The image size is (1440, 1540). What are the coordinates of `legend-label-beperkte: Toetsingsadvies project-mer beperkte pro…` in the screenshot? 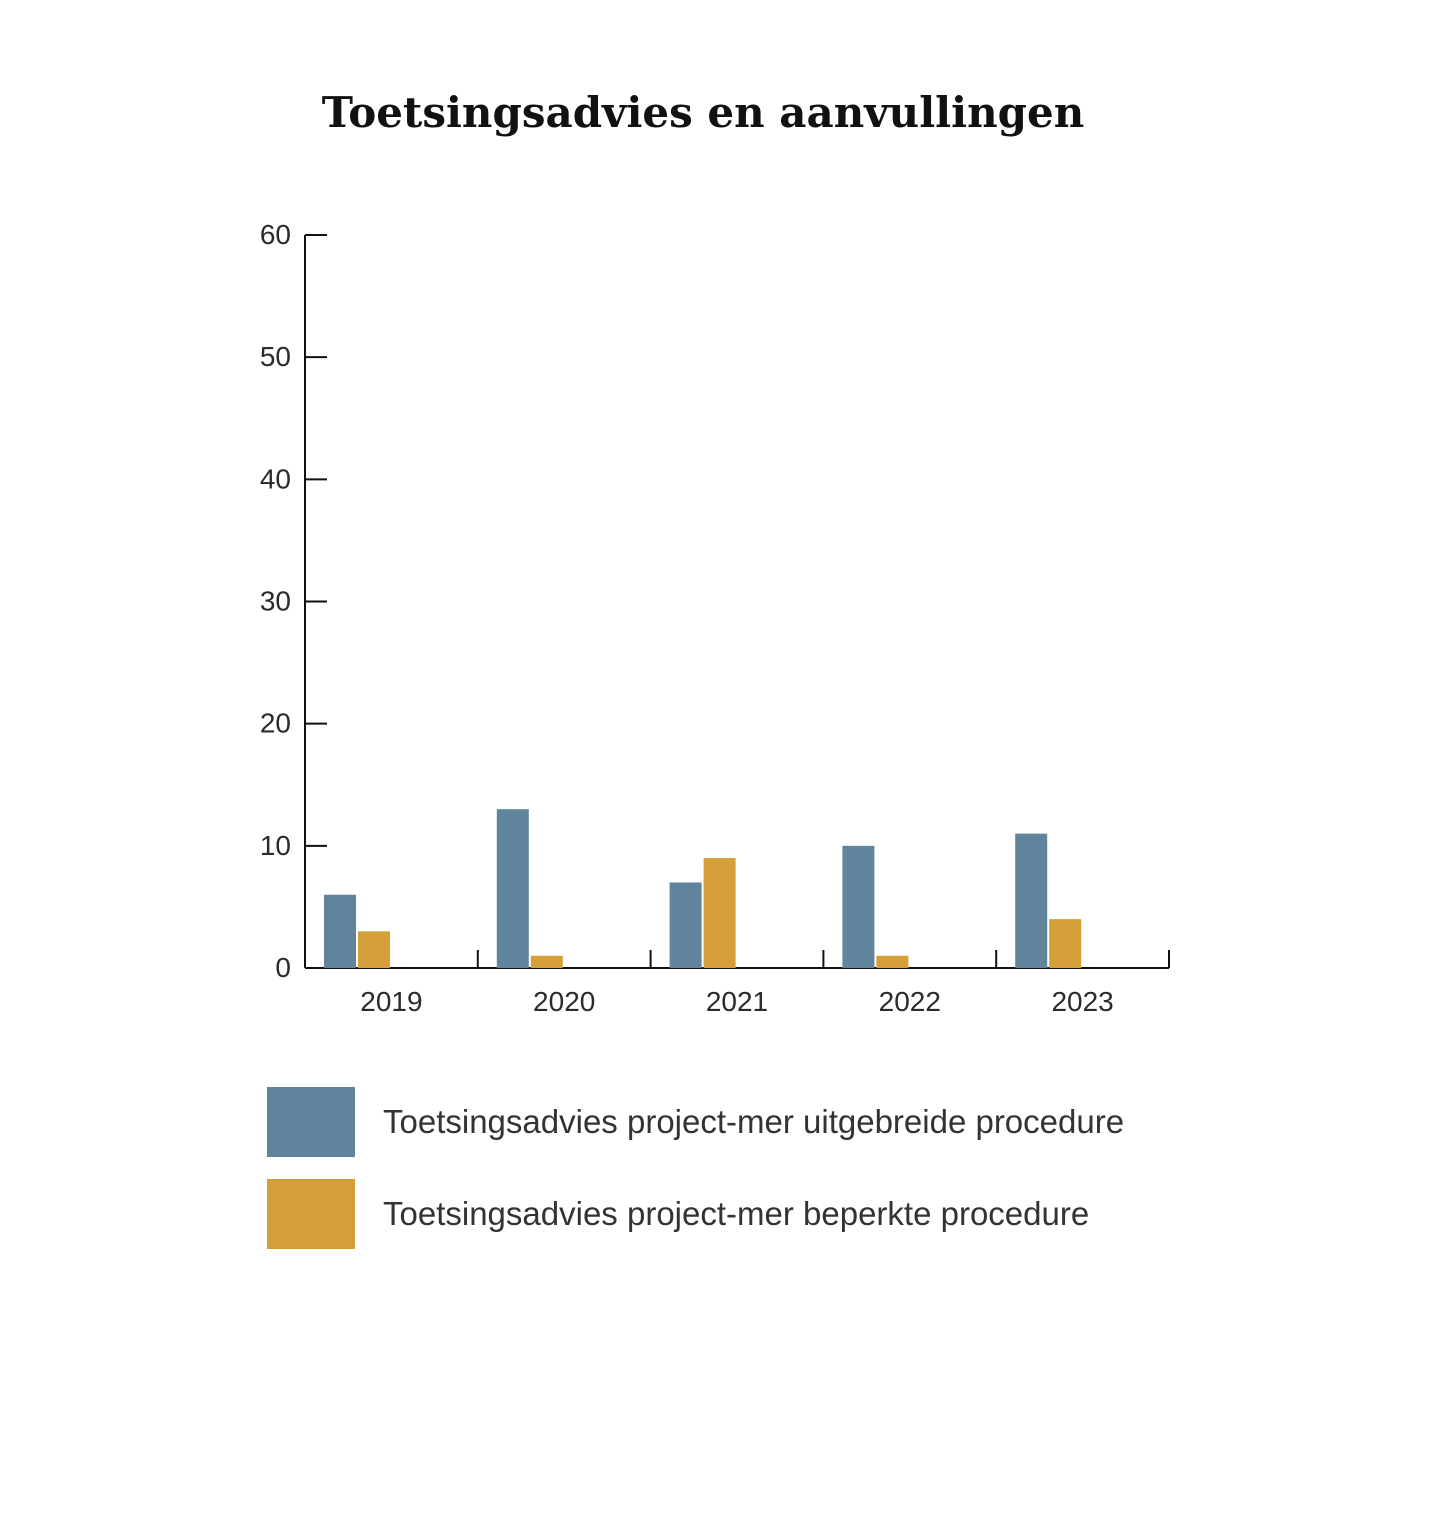 It's located at (736, 1213).